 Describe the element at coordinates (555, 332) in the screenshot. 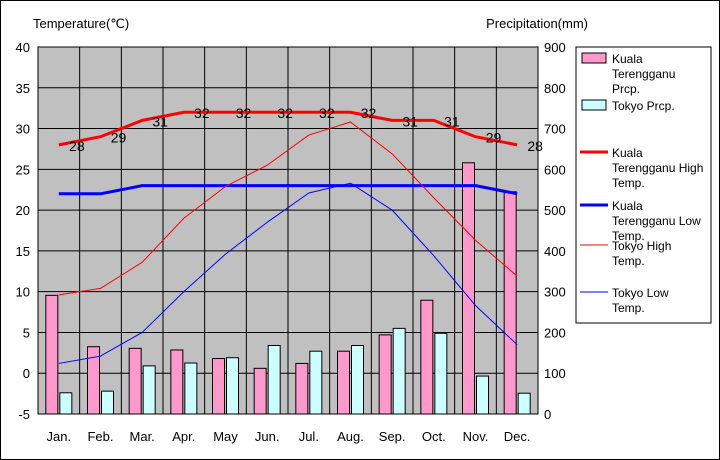

I see `right-tick-label: 200` at that location.